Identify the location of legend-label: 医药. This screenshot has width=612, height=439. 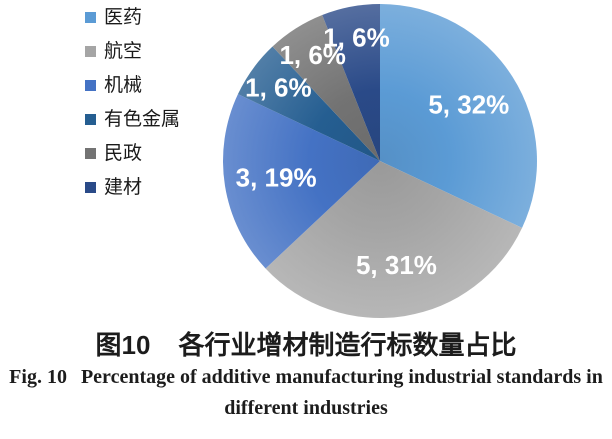
(123, 17).